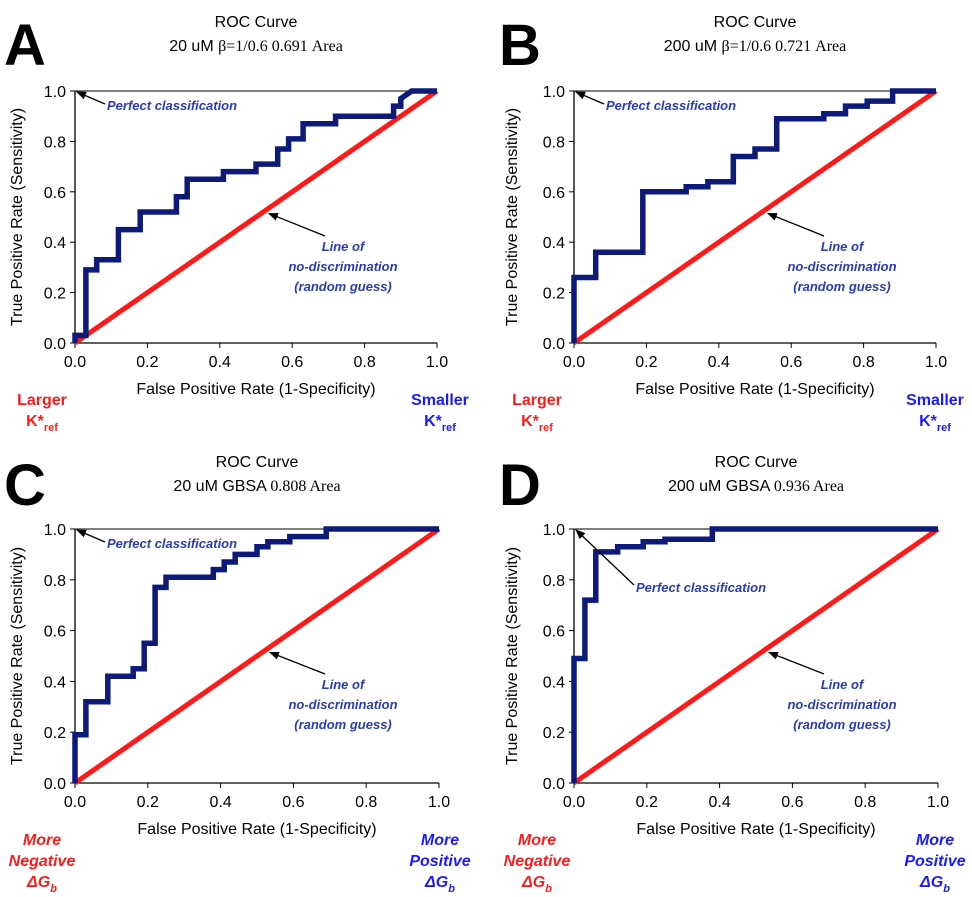  What do you see at coordinates (934, 884) in the screenshot?
I see `corner-right-line-2: ΔGb` at bounding box center [934, 884].